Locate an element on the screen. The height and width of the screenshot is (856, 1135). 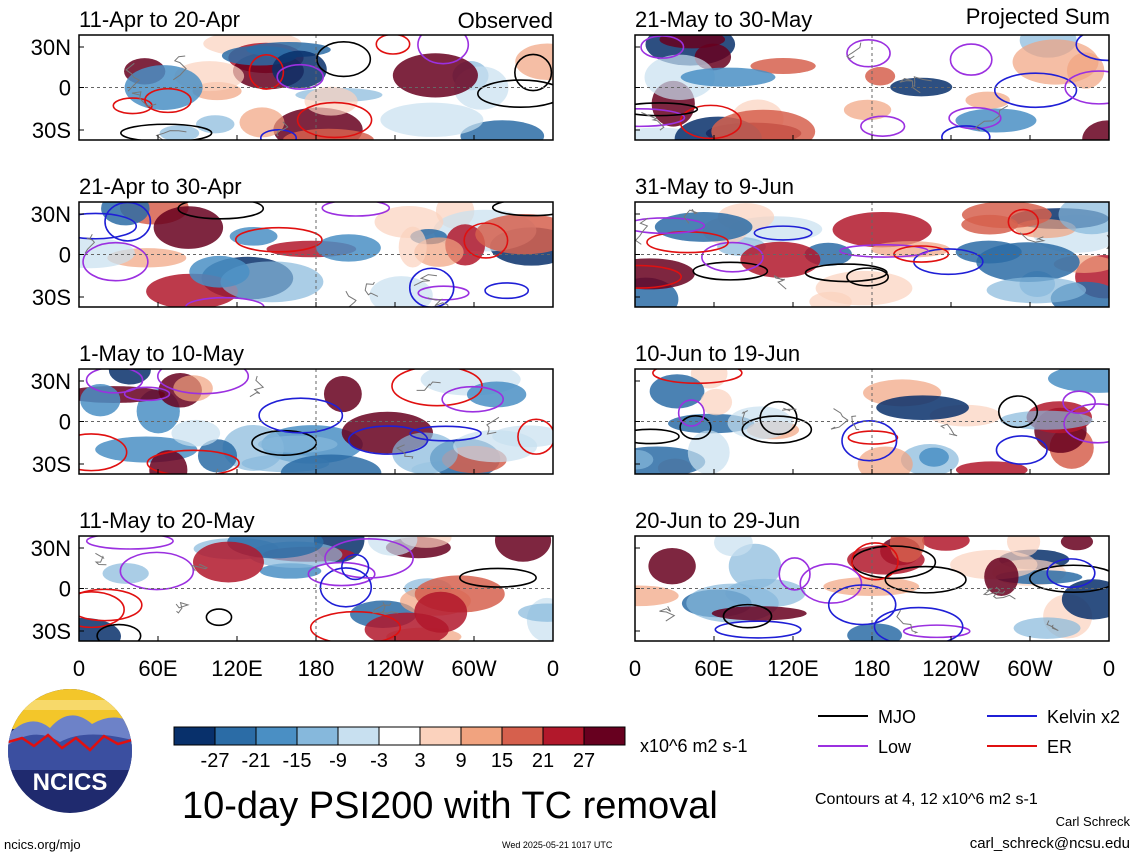
legend-label: MJO is located at coordinates (897, 717).